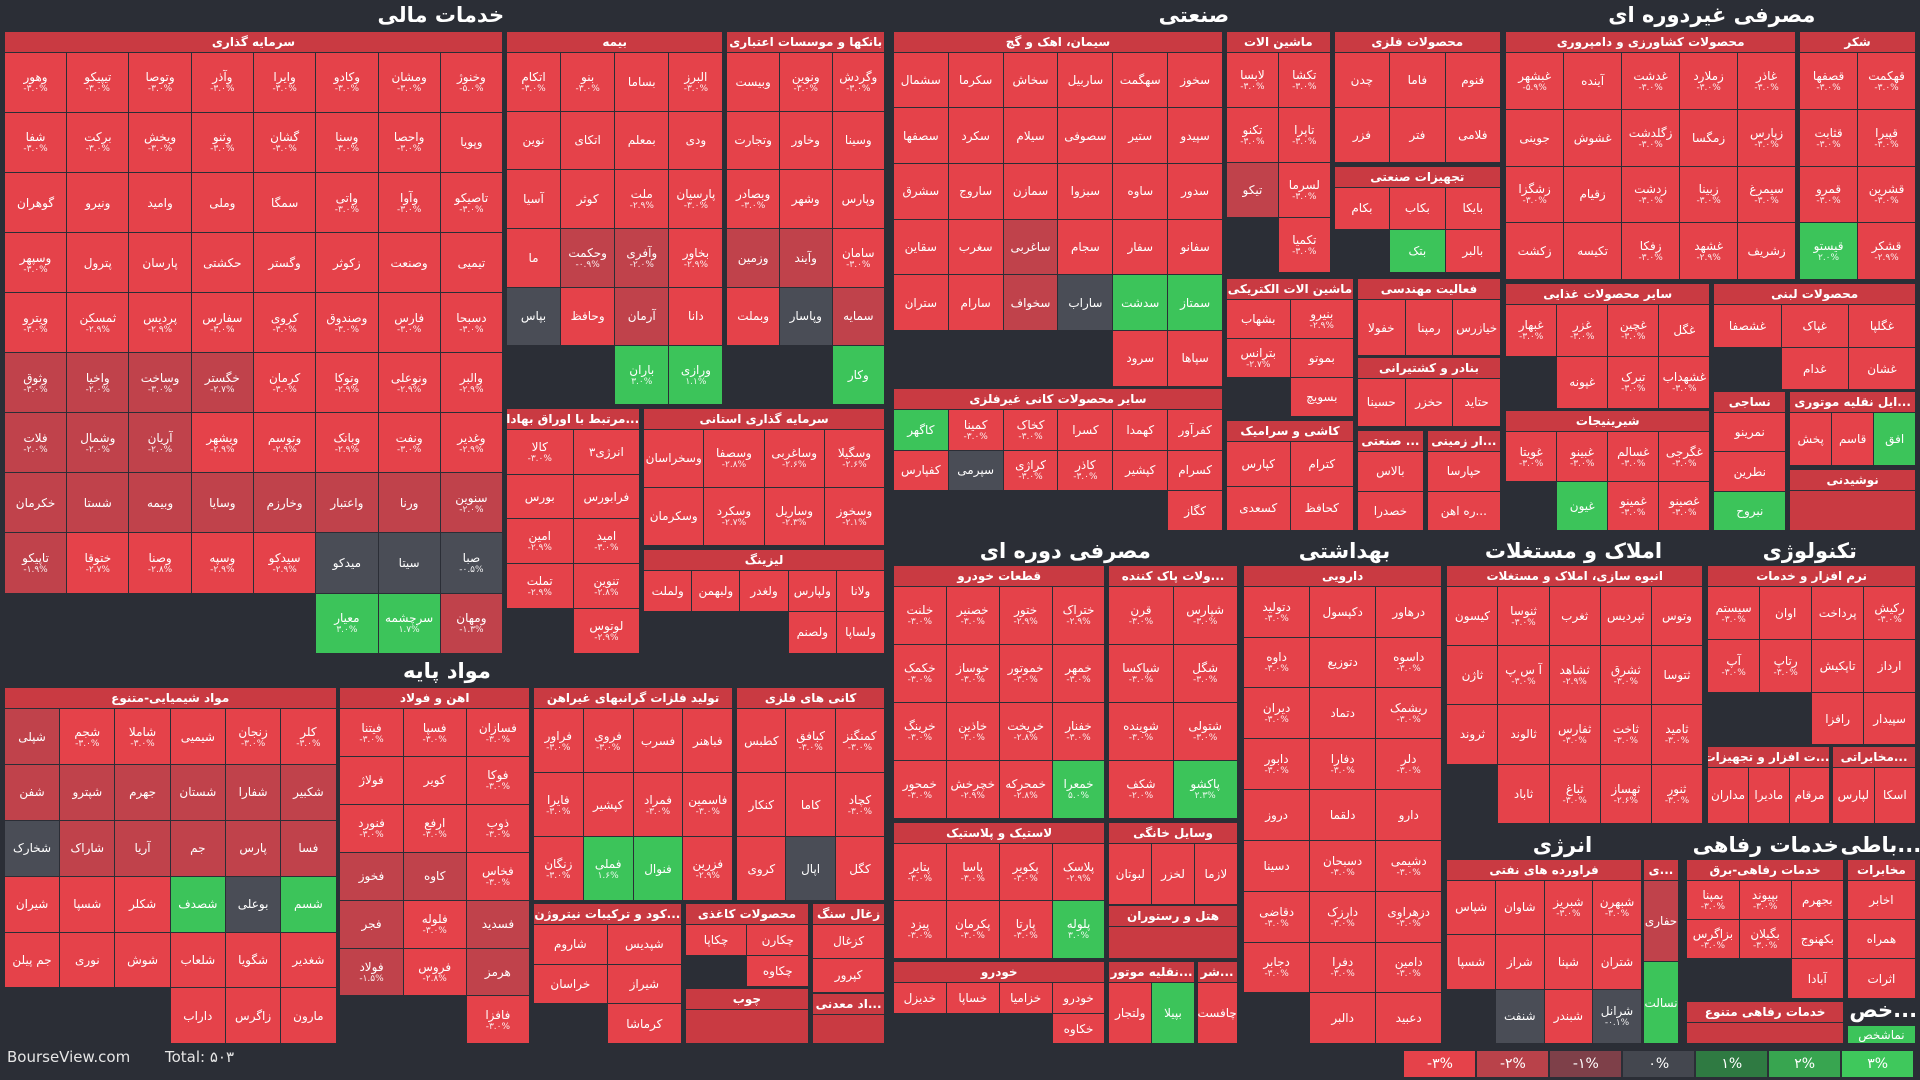  Describe the element at coordinates (197, 1016) in the screenshot. I see `stock-tile: داراب` at that location.